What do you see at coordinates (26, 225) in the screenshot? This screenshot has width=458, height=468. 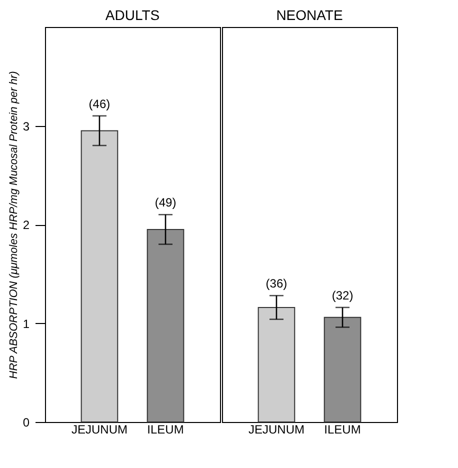 I see `y-tick-label: 2` at bounding box center [26, 225].